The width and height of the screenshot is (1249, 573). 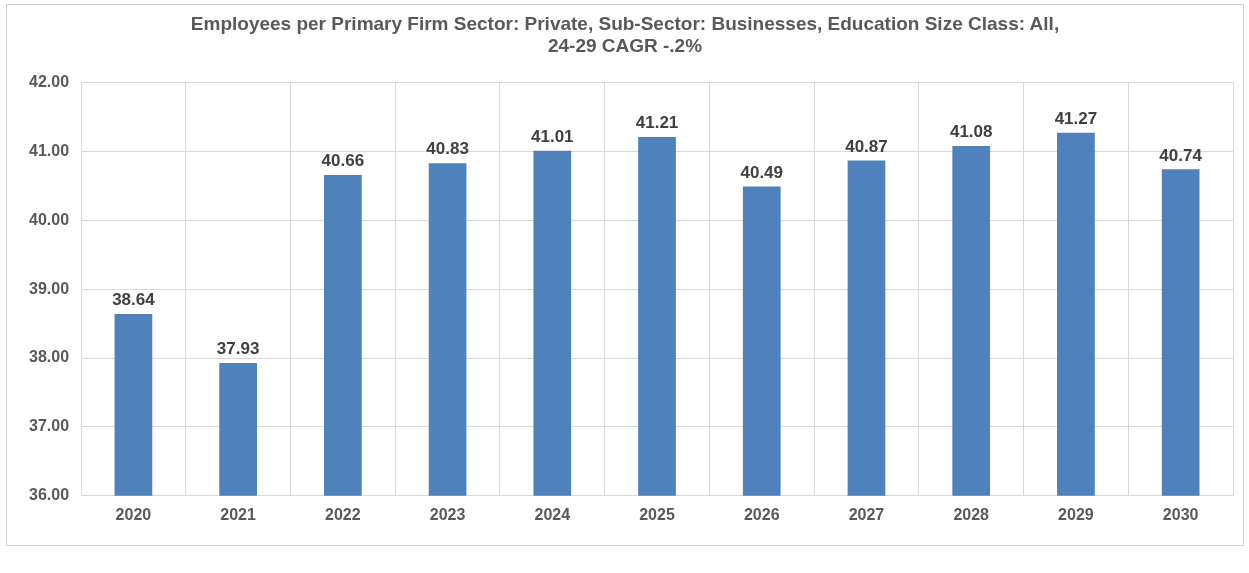 What do you see at coordinates (1180, 514) in the screenshot?
I see `x-tick-label: 2030` at bounding box center [1180, 514].